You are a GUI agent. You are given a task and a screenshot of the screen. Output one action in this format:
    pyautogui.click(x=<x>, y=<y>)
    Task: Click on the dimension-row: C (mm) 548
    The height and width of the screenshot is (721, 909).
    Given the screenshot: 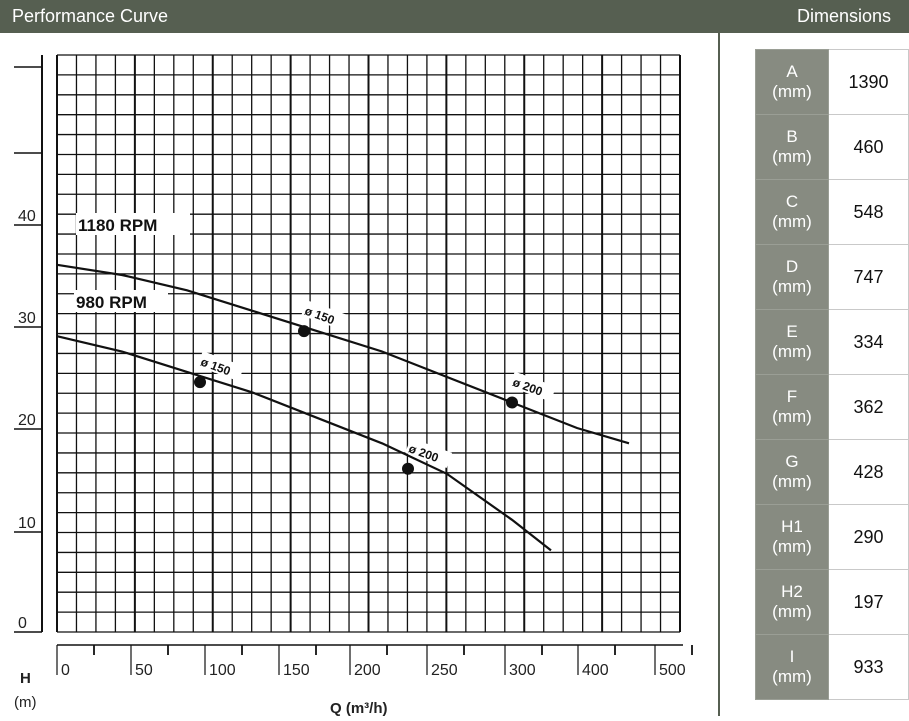 What is the action you would take?
    pyautogui.click(x=832, y=212)
    